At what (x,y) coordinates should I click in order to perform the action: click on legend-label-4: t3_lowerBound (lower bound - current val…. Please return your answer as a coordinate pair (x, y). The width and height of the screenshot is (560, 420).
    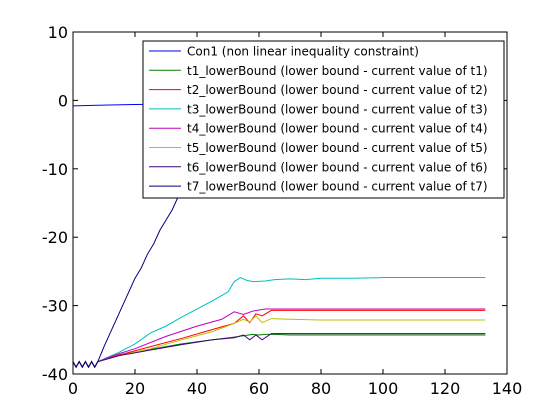
    Looking at the image, I should click on (337, 109).